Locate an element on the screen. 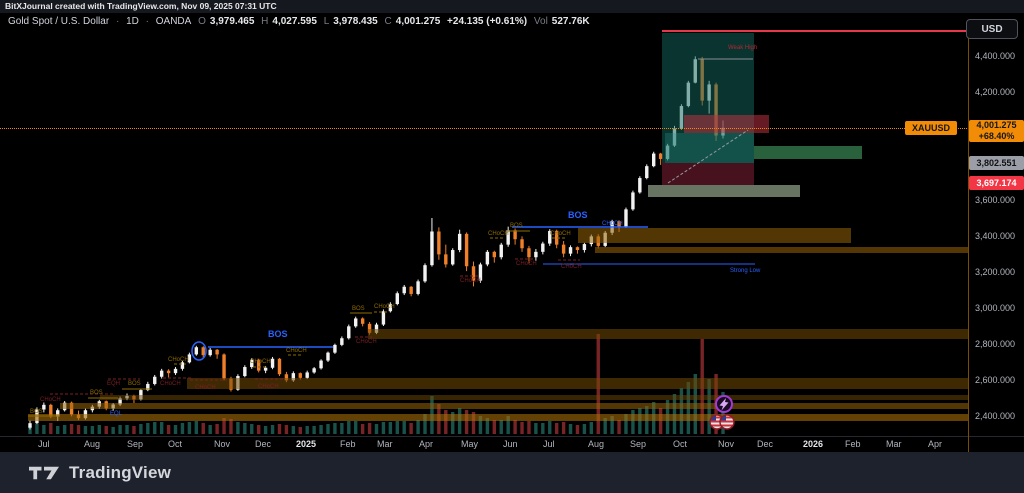 The image size is (1024, 493). symbol-title: Gold Spot / U.S. Dollar is located at coordinates (59, 21).